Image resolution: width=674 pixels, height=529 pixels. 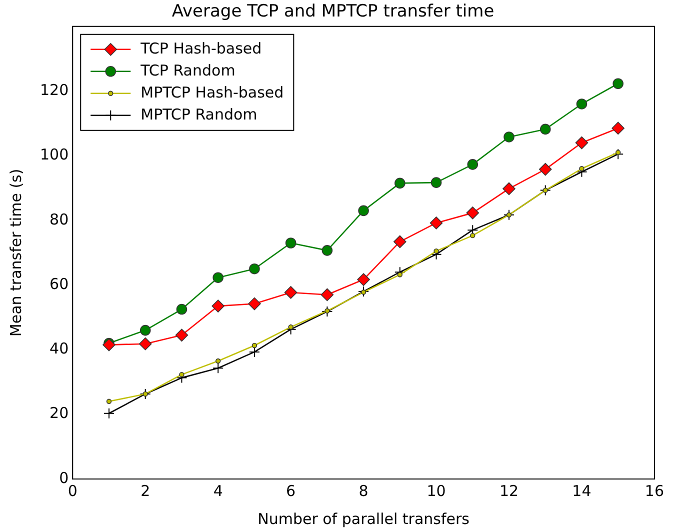 I want to click on legend-label: MPTCP Hash-based, so click(x=212, y=92).